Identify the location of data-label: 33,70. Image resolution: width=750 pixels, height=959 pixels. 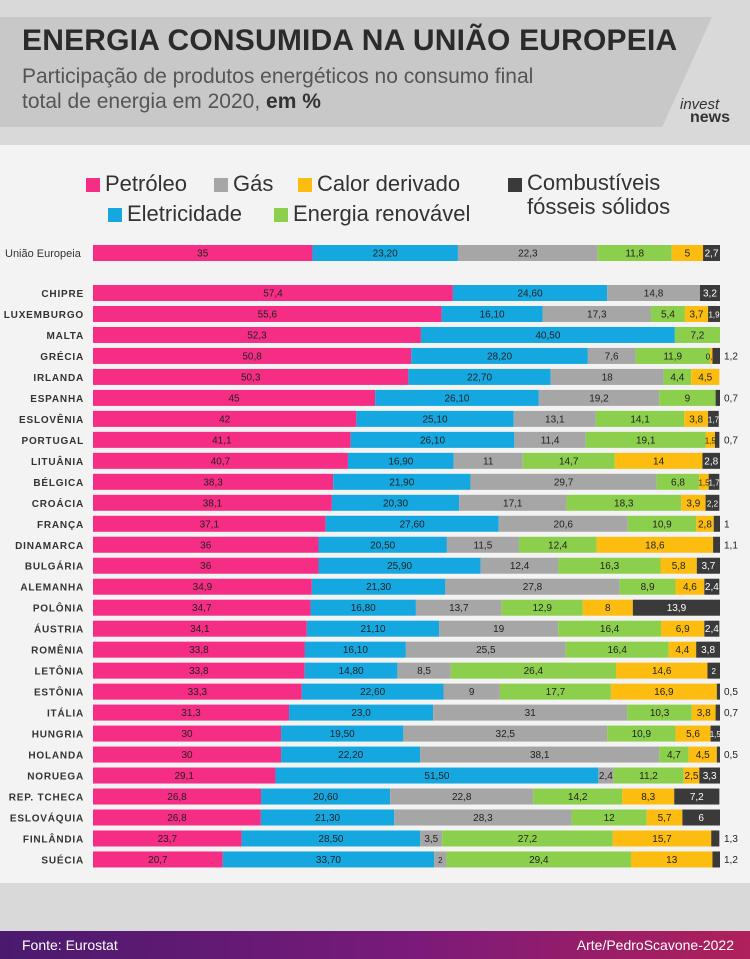
(328, 860).